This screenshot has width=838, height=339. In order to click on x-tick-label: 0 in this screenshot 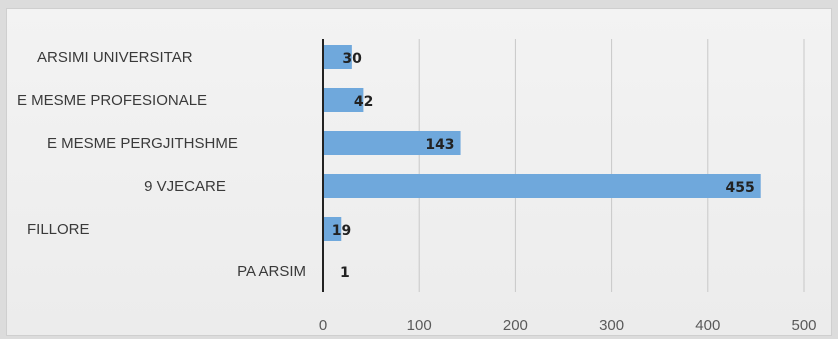, I will do `click(323, 325)`.